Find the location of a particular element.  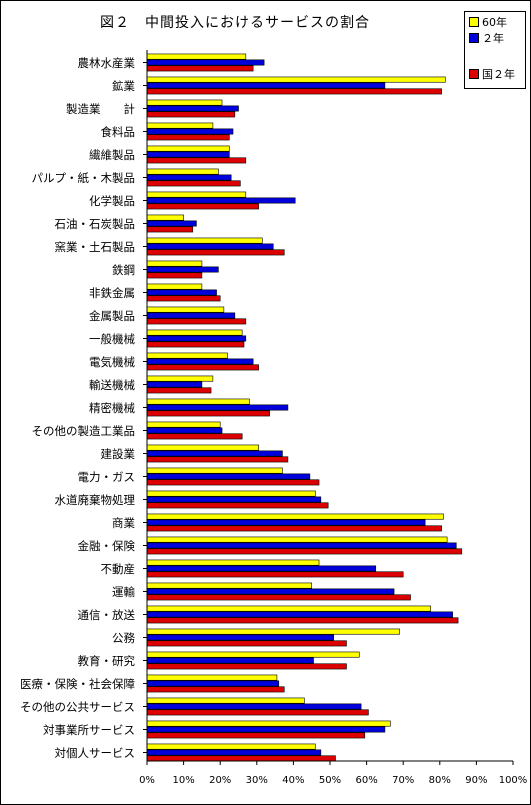

category-label-25: 通信・放送 is located at coordinates (107, 615).